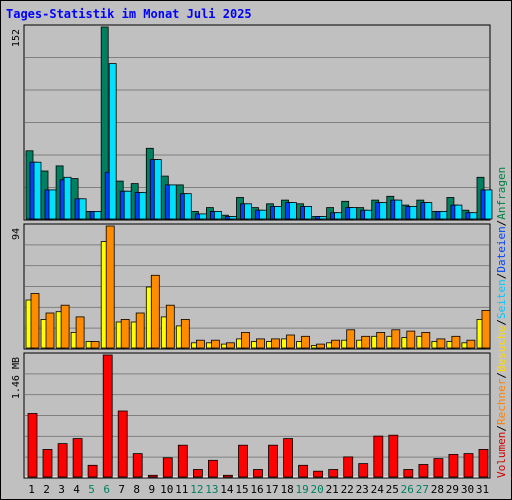 The height and width of the screenshot is (500, 512). I want to click on x-tick-label-day-9: 9, so click(151, 489).